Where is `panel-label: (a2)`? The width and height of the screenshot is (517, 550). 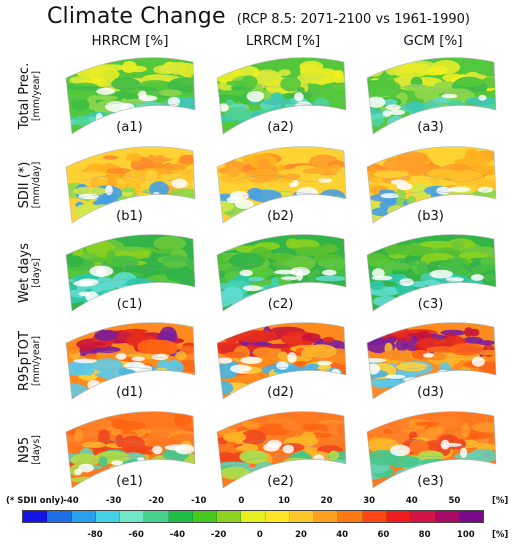
panel-label: (a2) is located at coordinates (280, 127).